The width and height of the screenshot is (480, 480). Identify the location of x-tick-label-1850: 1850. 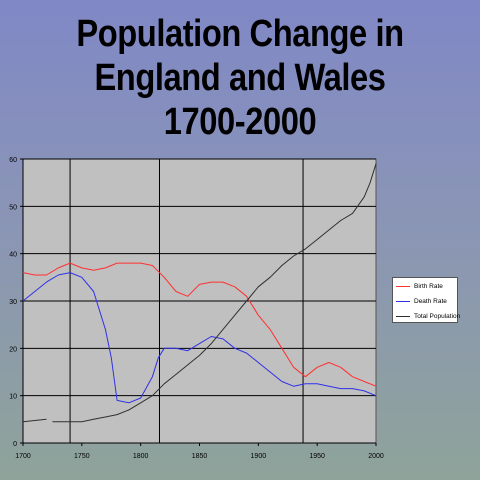
(200, 456).